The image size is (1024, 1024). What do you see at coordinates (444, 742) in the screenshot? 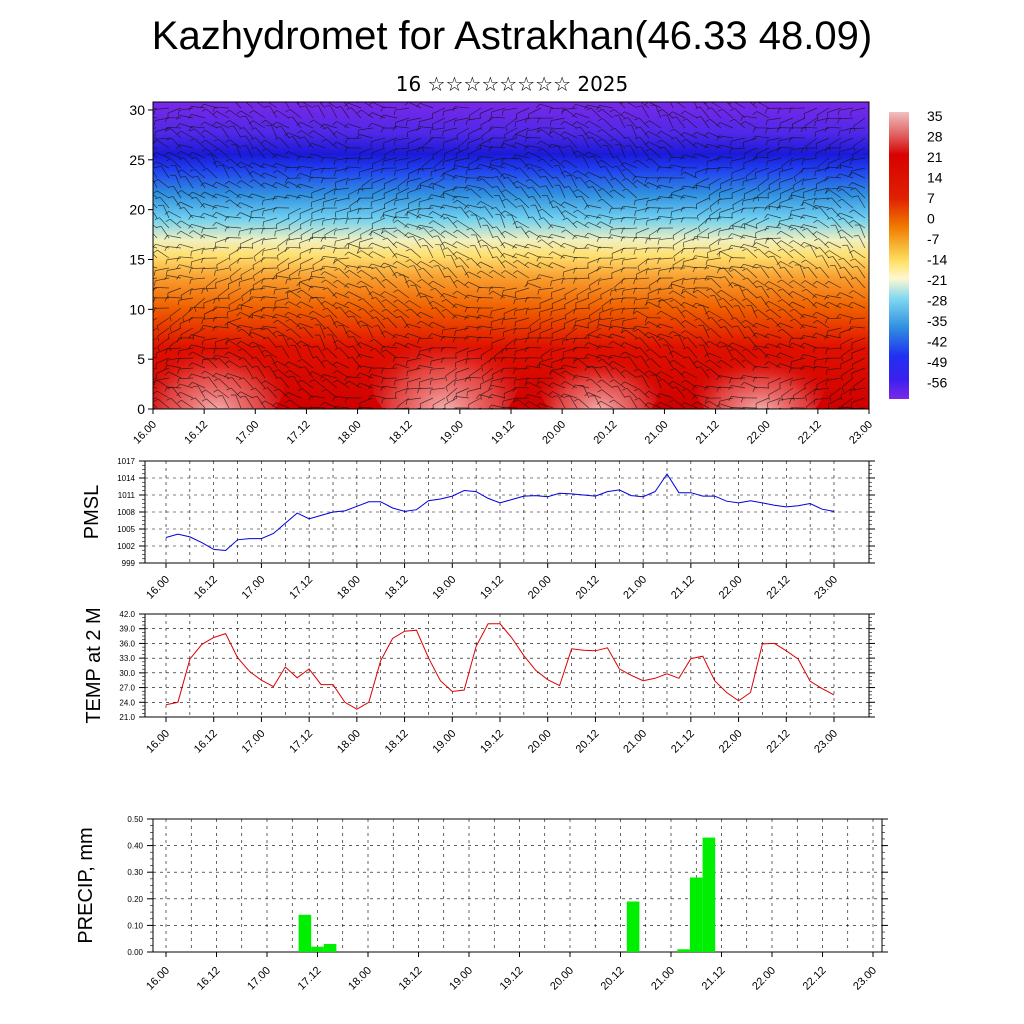
I see `x-tick-label: 19.00` at bounding box center [444, 742].